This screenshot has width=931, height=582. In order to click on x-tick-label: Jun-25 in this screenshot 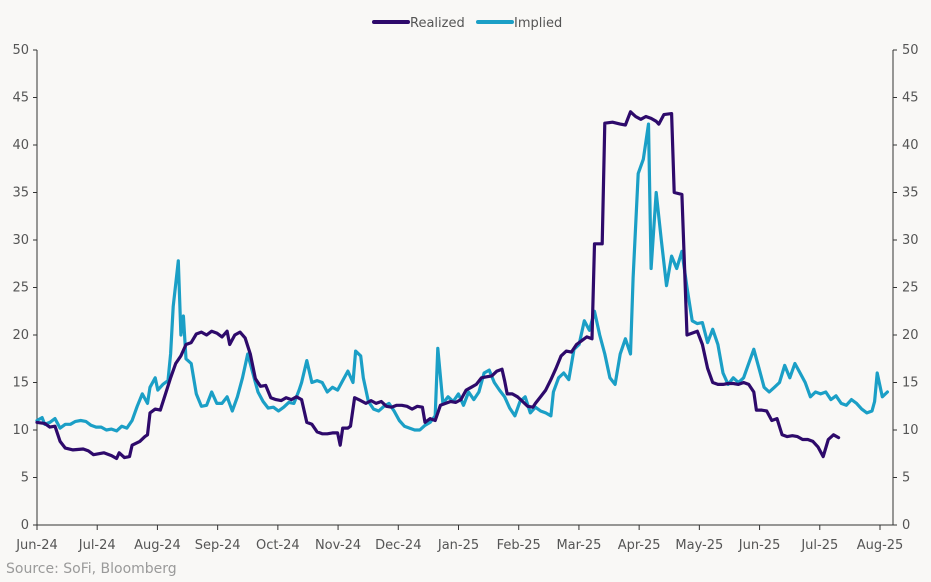, I will do `click(759, 545)`.